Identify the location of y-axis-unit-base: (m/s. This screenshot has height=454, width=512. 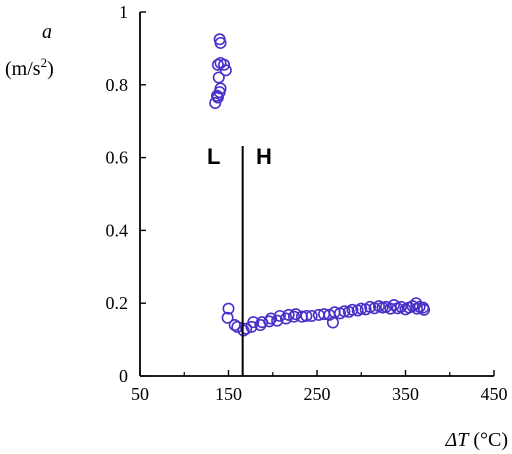
(23, 69).